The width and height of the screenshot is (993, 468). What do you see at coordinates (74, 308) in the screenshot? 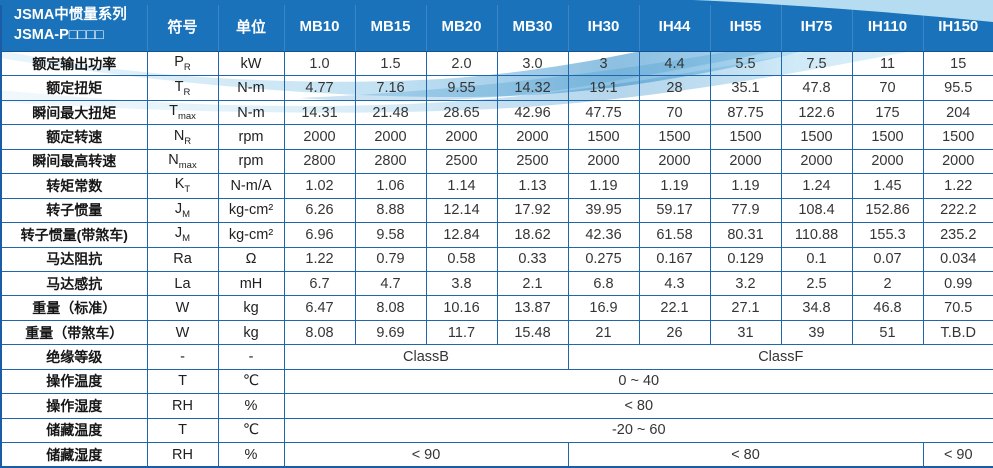
I see `row-label: 重量（标准）` at bounding box center [74, 308].